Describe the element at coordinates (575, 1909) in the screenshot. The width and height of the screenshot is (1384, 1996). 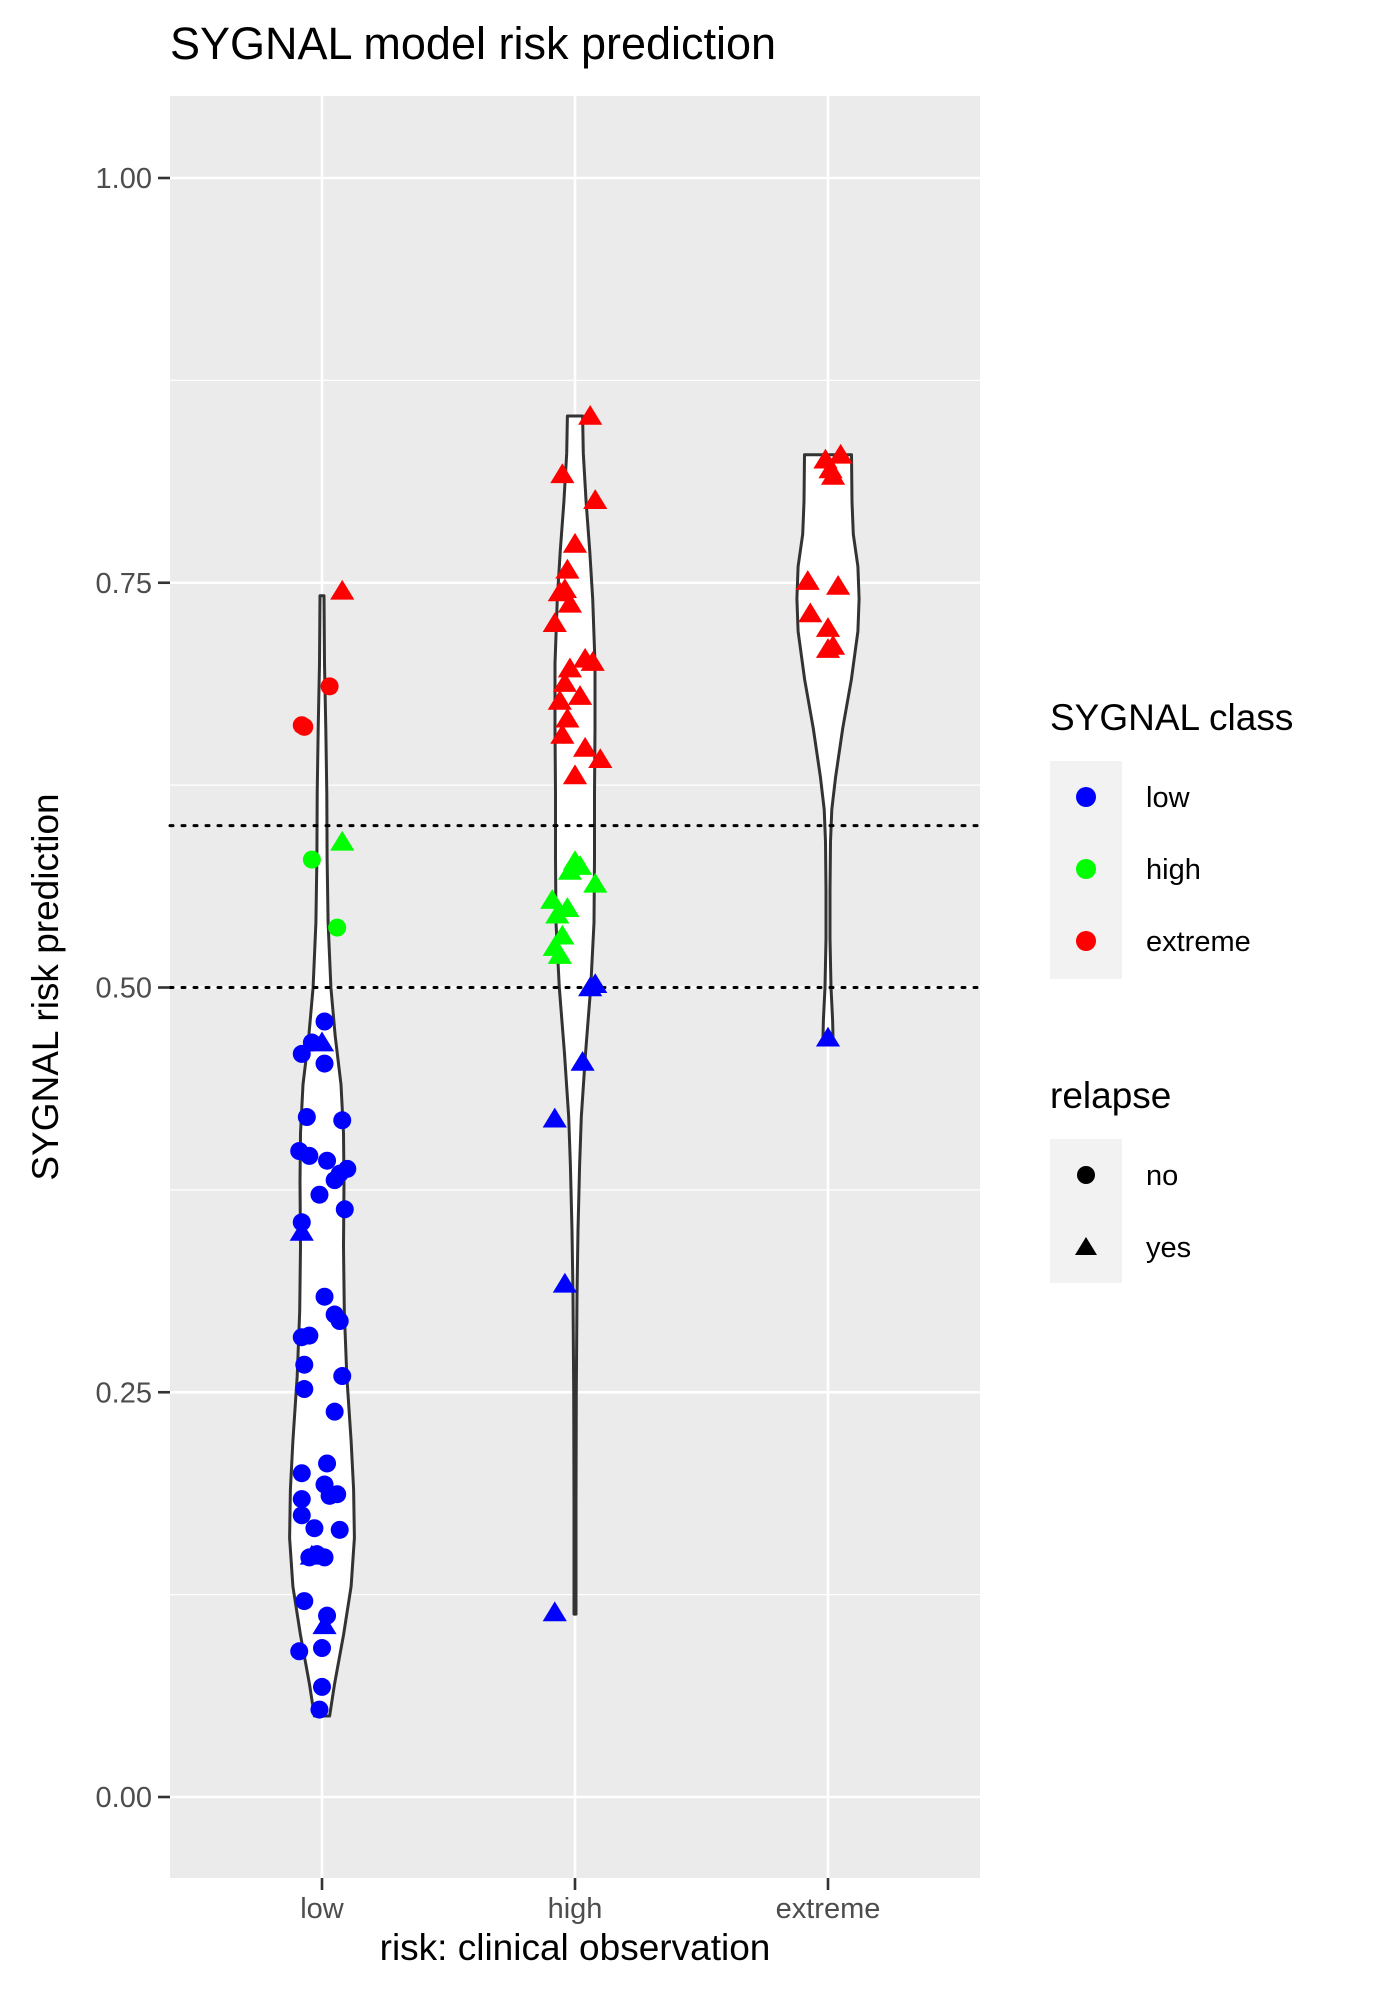
I see `x-tick-label: high` at that location.